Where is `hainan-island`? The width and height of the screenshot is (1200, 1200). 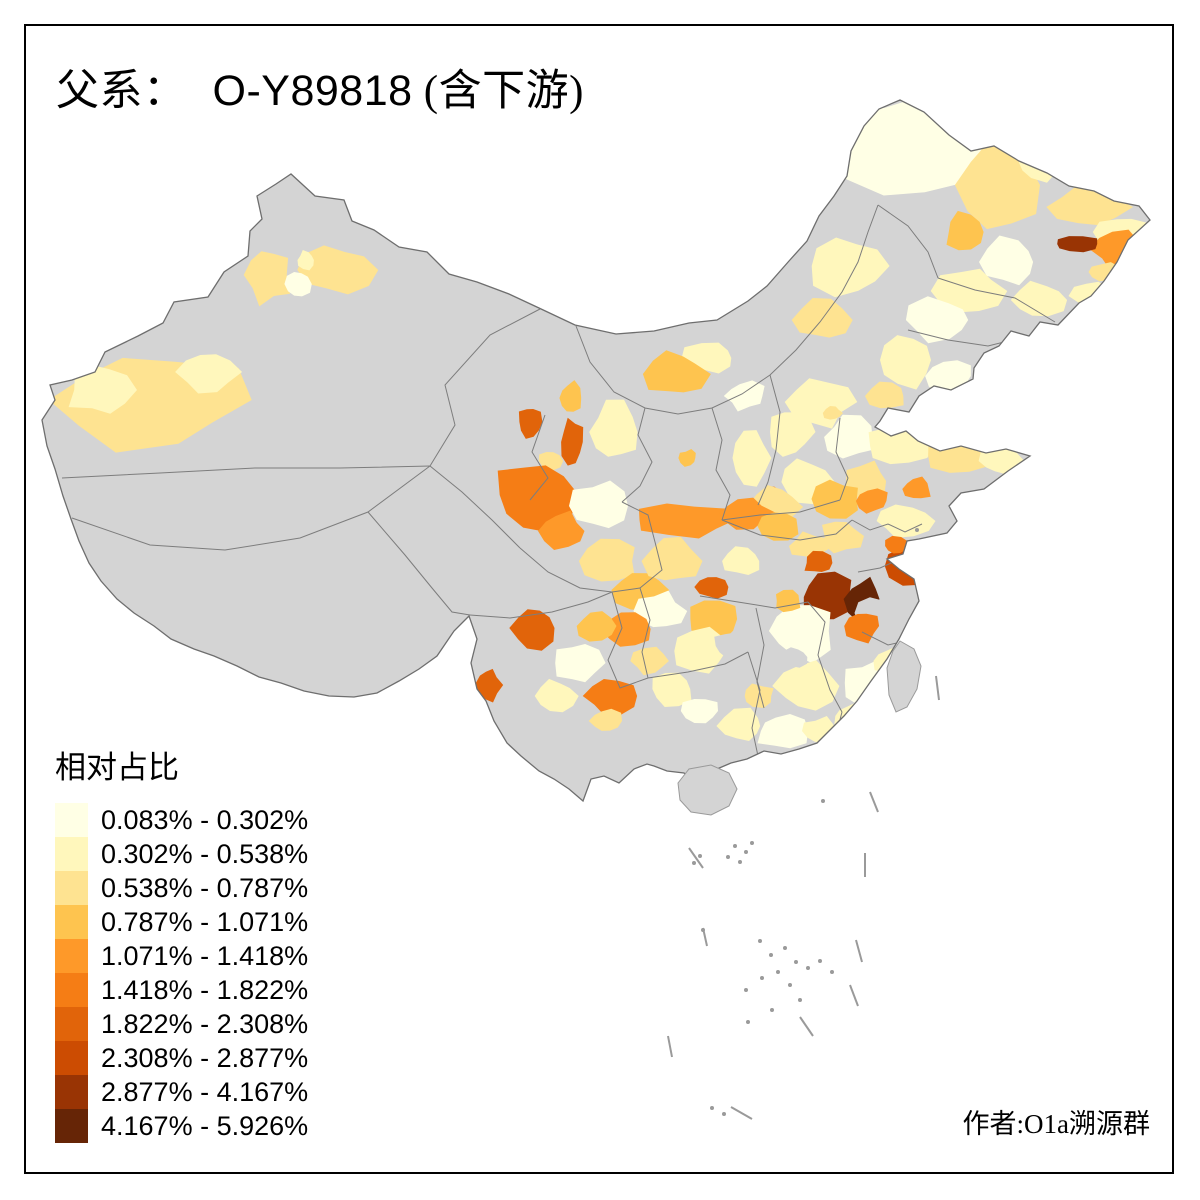 hainan-island is located at coordinates (707, 790).